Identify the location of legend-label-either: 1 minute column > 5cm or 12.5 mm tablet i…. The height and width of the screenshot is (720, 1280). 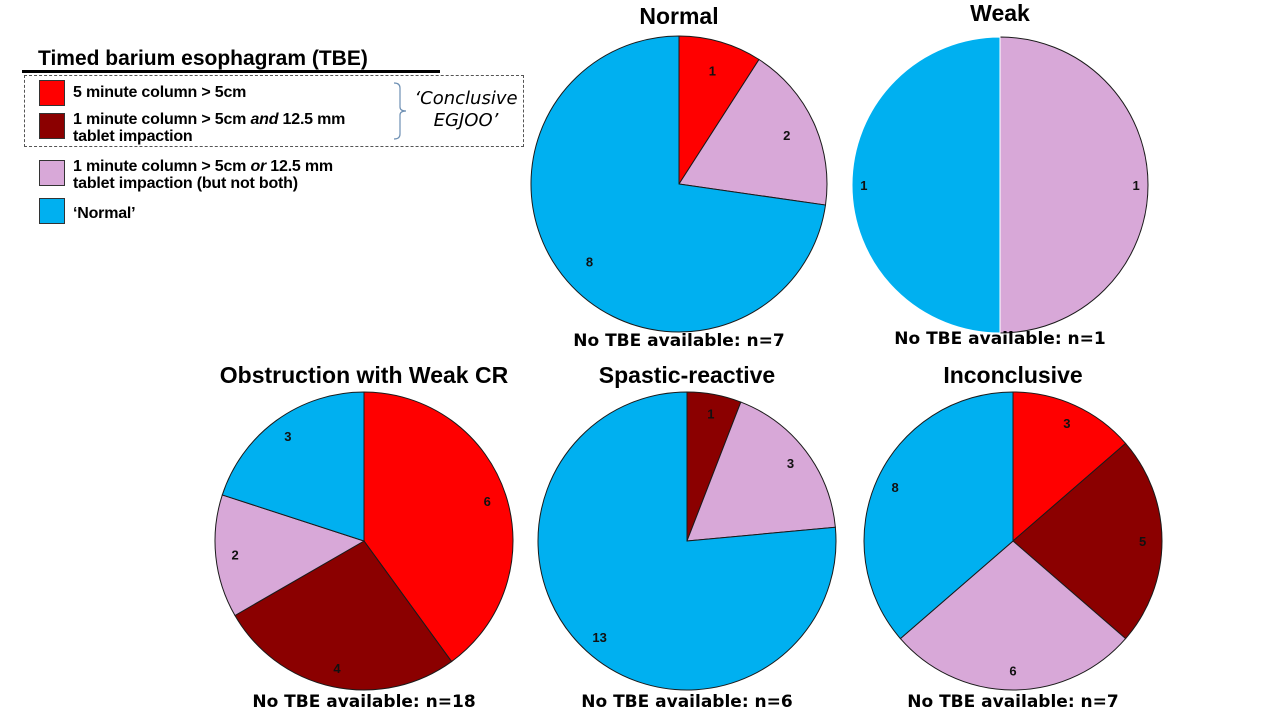
(203, 175).